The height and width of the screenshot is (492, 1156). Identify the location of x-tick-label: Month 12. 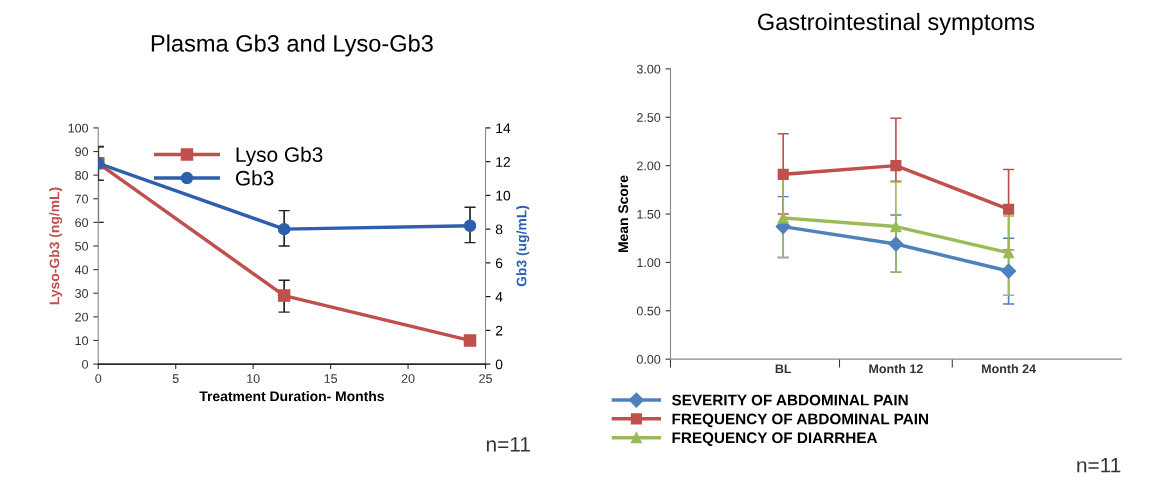
(896, 369).